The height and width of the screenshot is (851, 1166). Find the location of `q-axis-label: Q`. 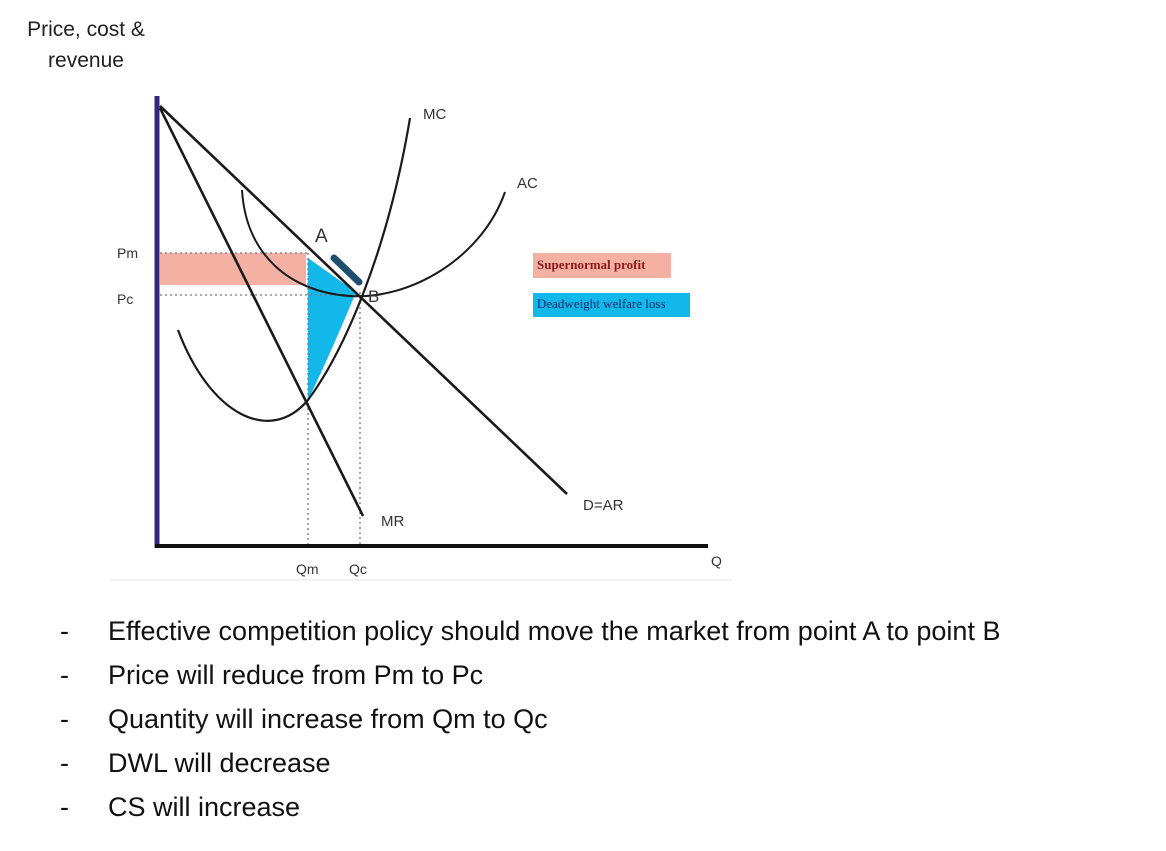

q-axis-label: Q is located at coordinates (716, 561).